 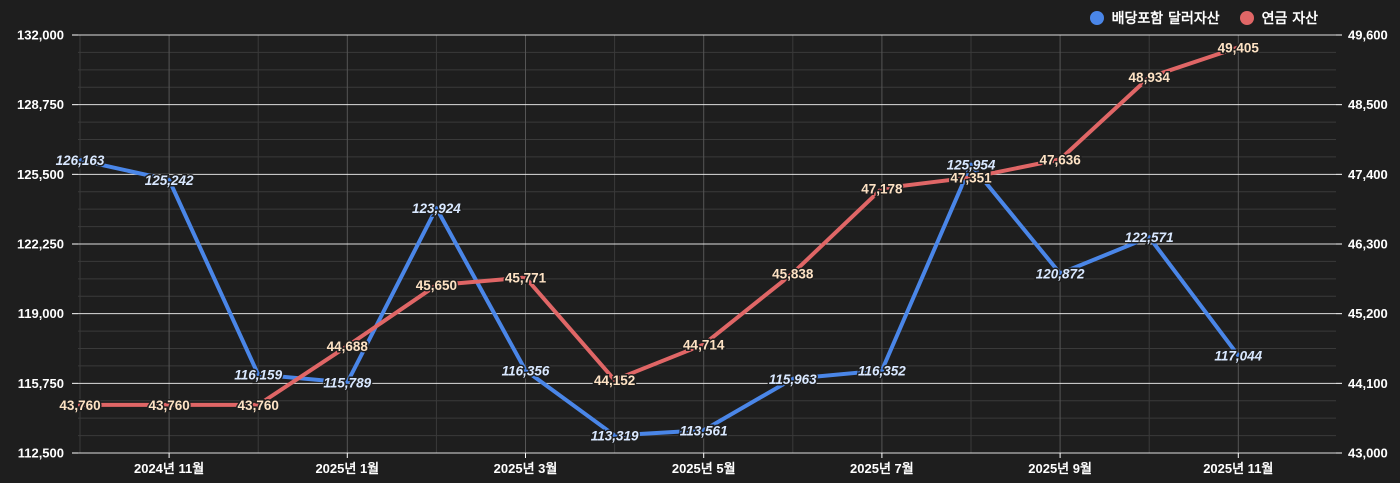 What do you see at coordinates (971, 165) in the screenshot?
I see `data-label-dollar-assets: 125,954` at bounding box center [971, 165].